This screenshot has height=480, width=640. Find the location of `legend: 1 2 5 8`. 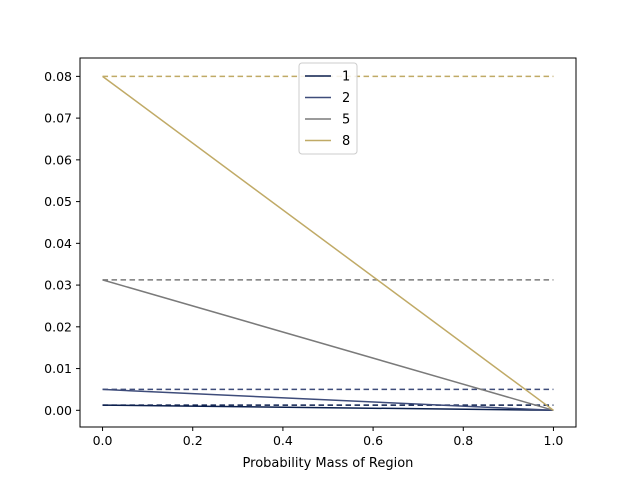

legend: 1 2 5 8 is located at coordinates (328, 108).